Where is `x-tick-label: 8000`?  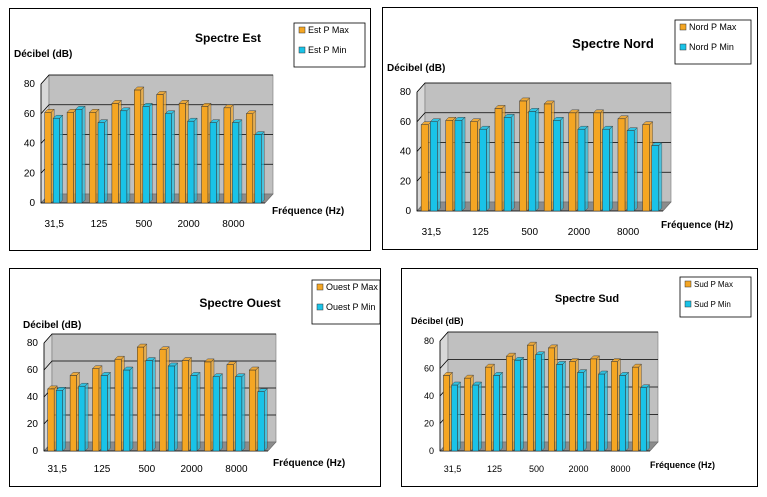
x-tick-label: 8000 is located at coordinates (233, 224).